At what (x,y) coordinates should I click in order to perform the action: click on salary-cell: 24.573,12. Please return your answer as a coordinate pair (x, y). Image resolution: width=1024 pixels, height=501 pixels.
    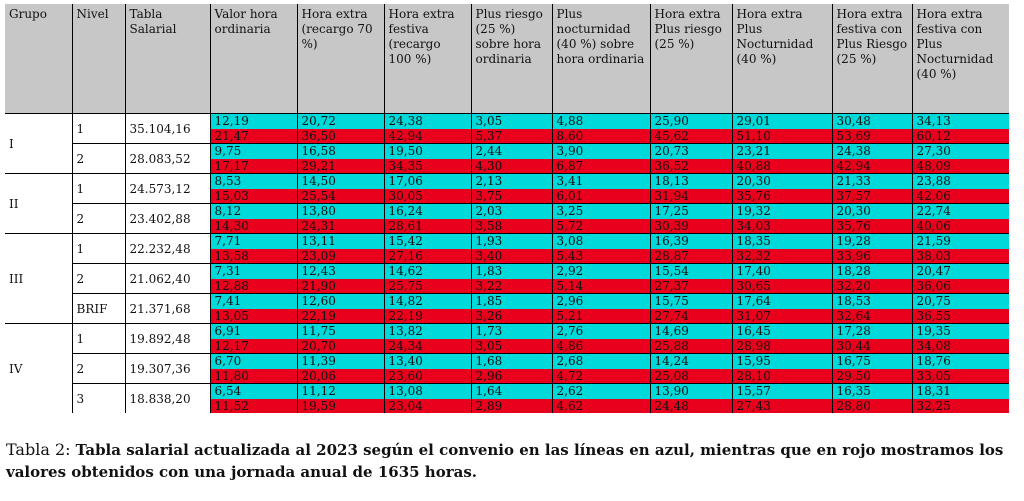
    Looking at the image, I should click on (168, 188).